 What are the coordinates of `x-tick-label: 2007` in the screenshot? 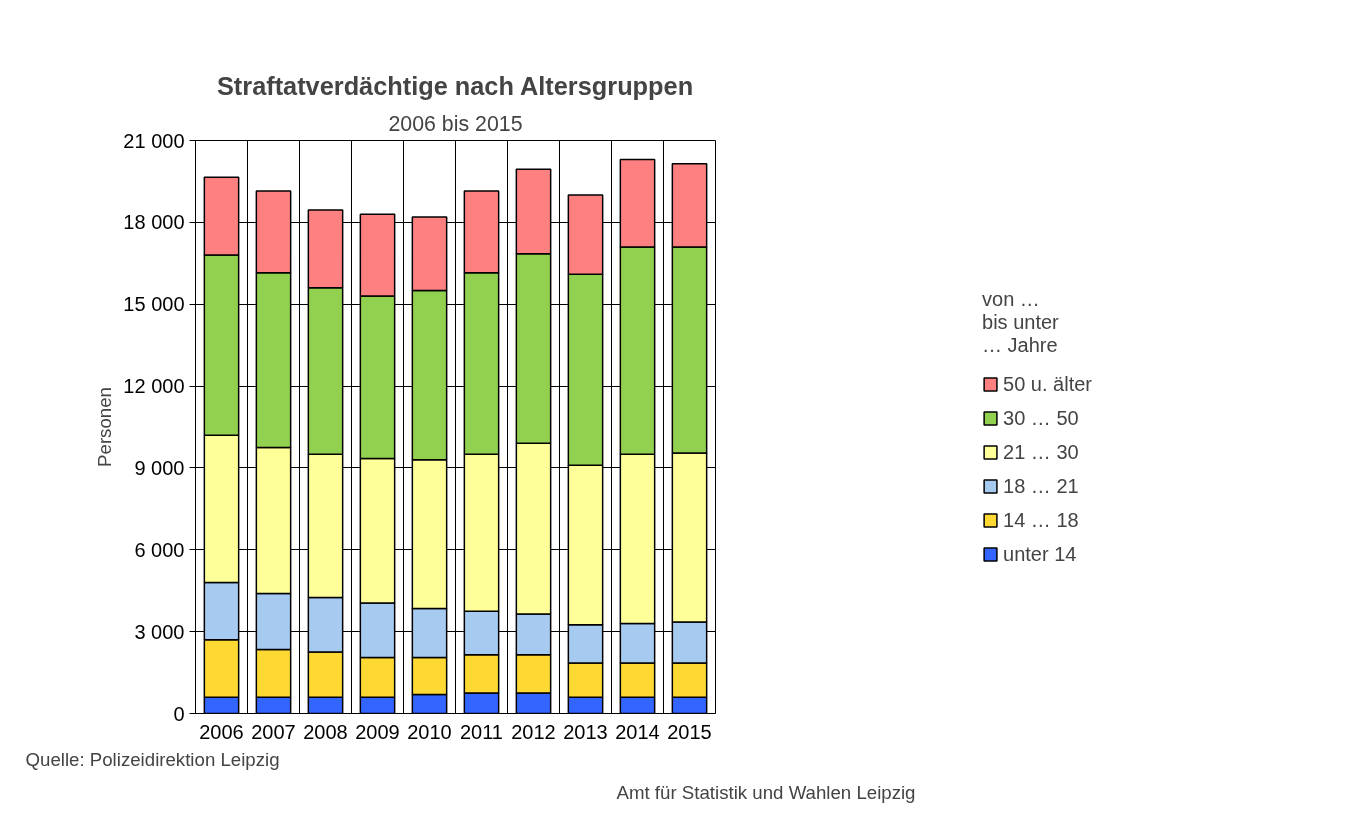 It's located at (273, 731).